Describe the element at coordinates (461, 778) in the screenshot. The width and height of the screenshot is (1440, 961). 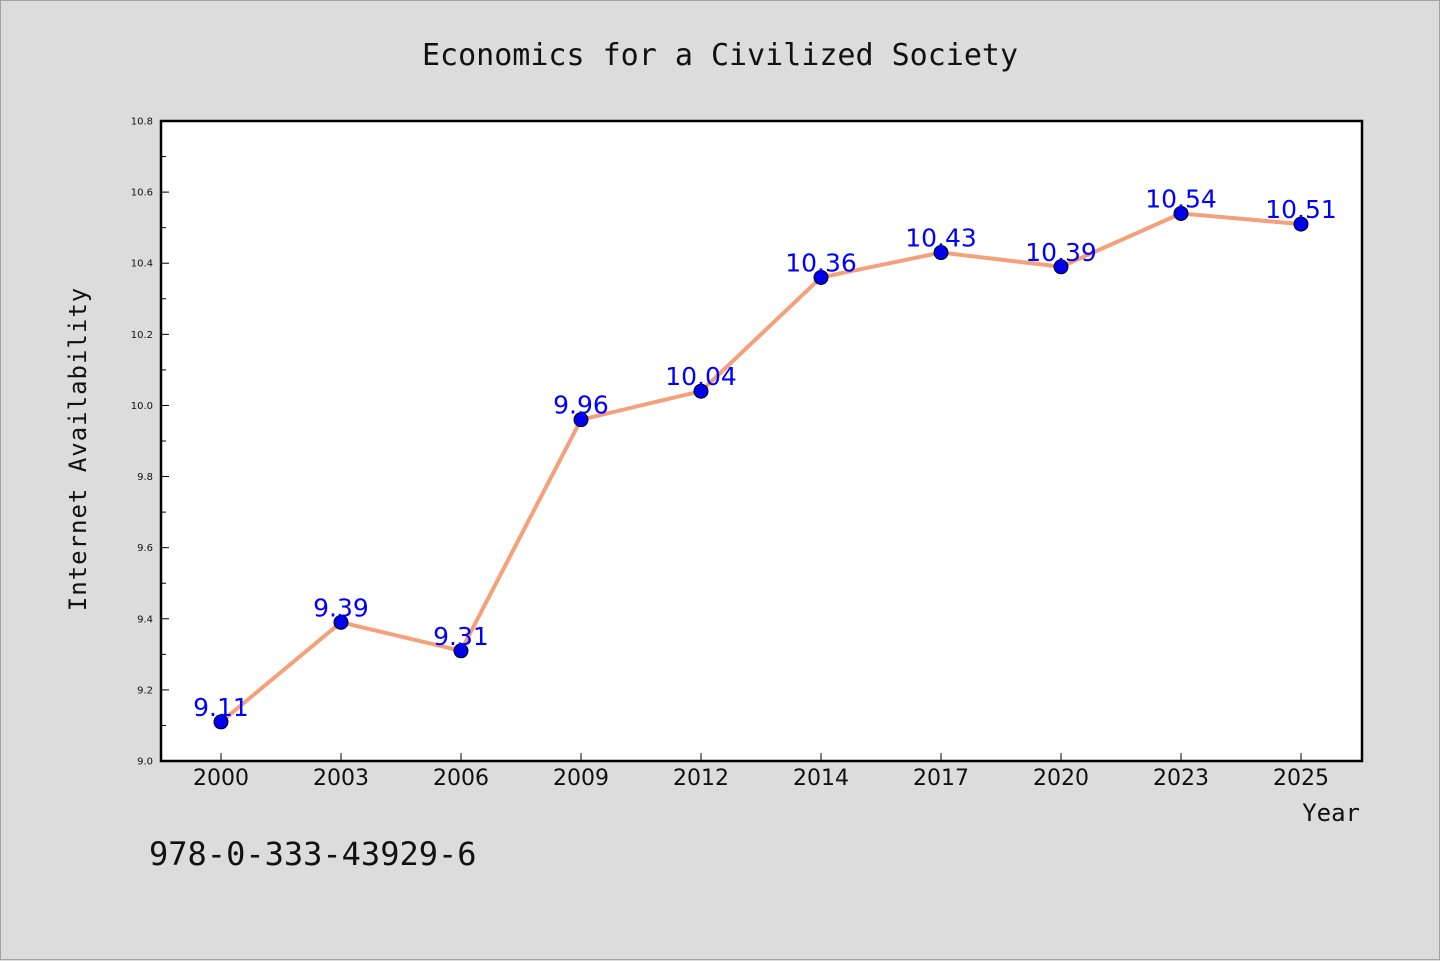
I see `x-tick-label: 2006` at that location.